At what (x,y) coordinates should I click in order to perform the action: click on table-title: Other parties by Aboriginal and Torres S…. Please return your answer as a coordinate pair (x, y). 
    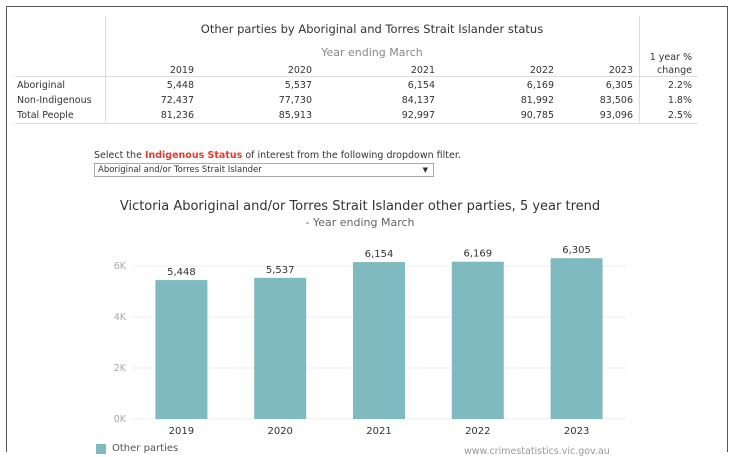
    Looking at the image, I should click on (372, 29).